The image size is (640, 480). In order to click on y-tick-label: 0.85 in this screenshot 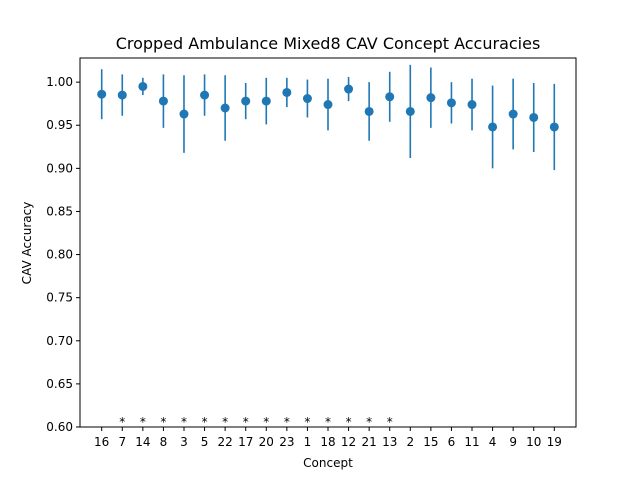, I will do `click(59, 211)`.